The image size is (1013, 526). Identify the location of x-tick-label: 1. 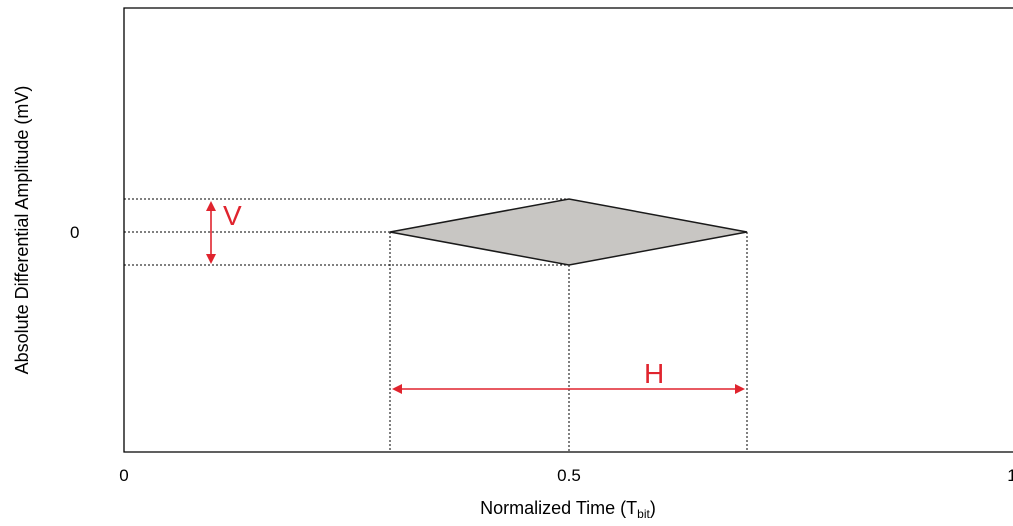
(1010, 475).